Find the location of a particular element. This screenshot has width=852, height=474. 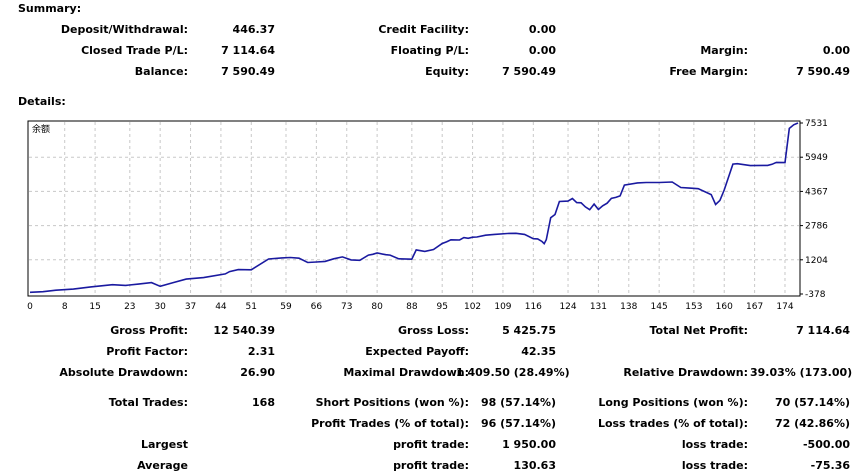

y-tick-label: 7531 is located at coordinates (816, 124).